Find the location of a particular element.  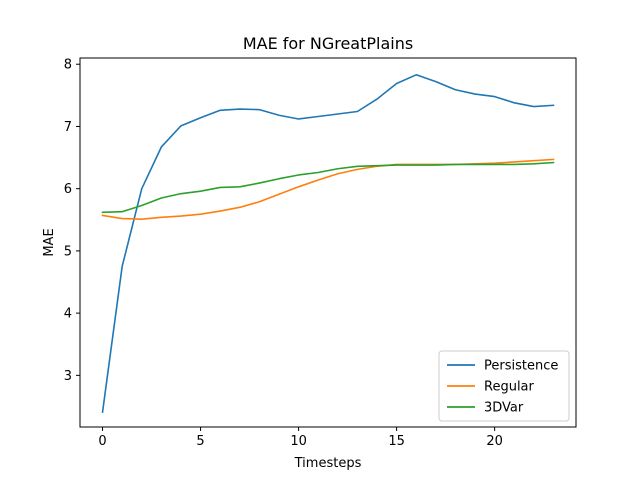

y-tick-label: 6 is located at coordinates (68, 189).